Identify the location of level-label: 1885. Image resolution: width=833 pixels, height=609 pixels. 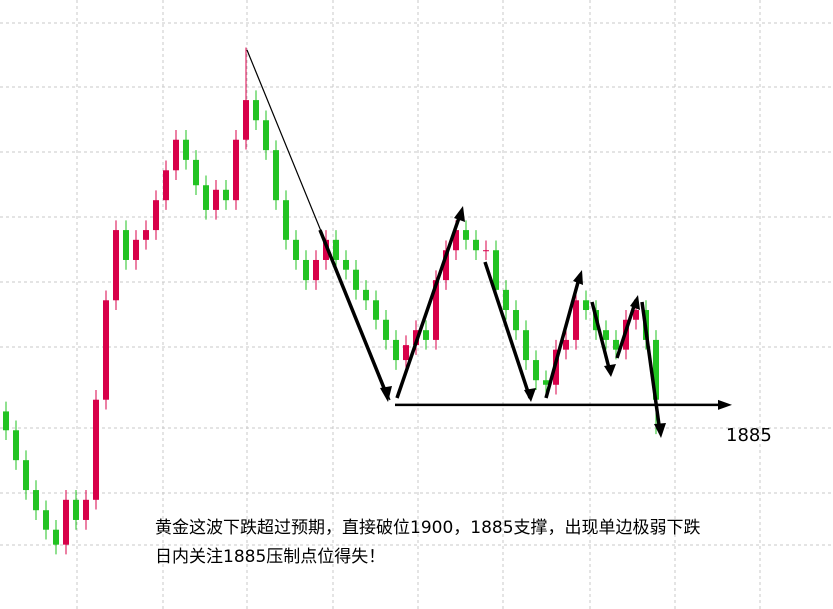
(749, 435).